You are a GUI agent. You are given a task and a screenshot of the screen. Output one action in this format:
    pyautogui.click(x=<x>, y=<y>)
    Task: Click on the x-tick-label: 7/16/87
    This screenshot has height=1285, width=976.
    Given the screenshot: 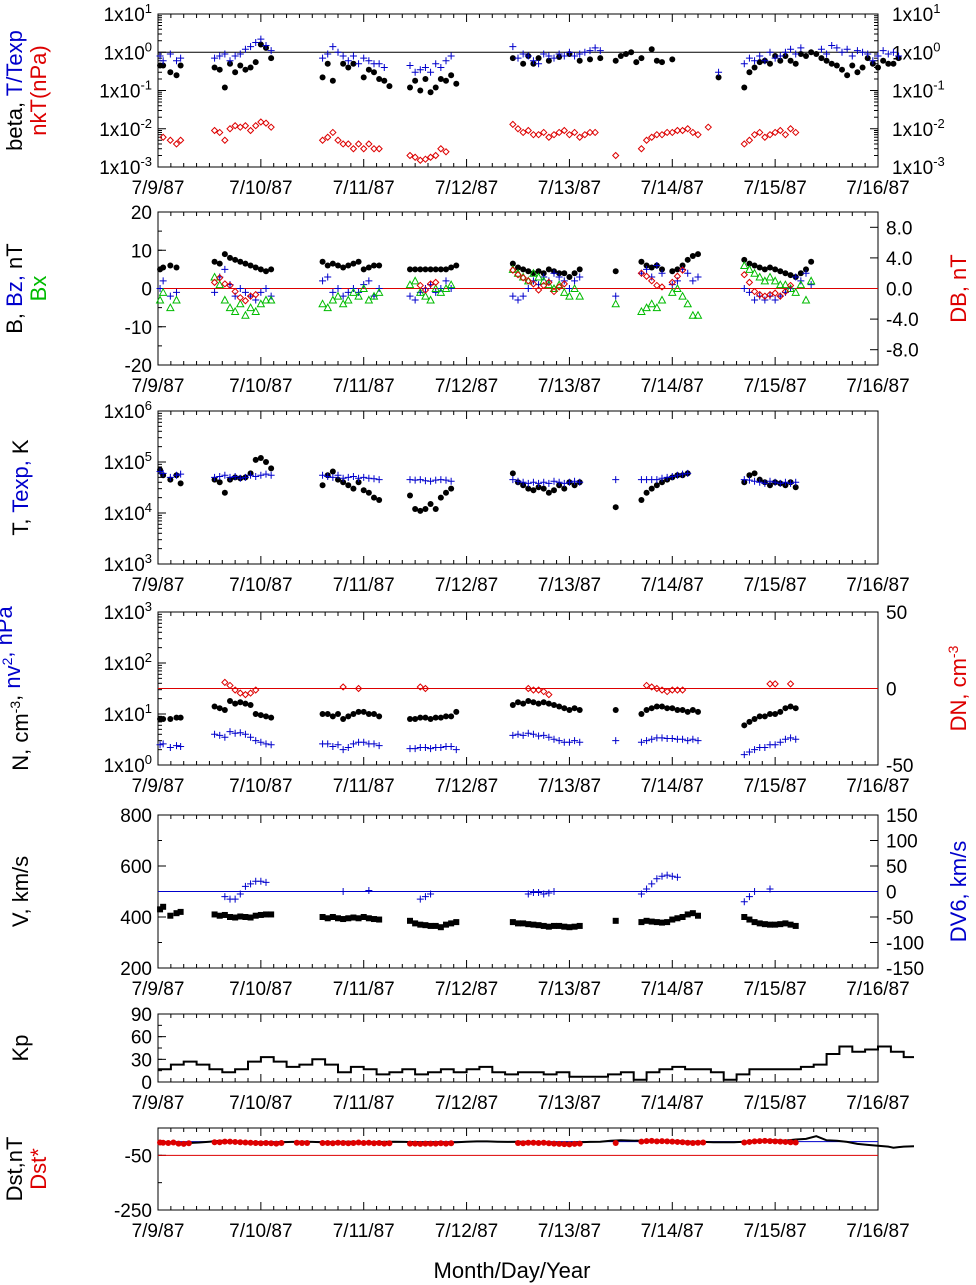 What is the action you would take?
    pyautogui.click(x=877, y=1103)
    